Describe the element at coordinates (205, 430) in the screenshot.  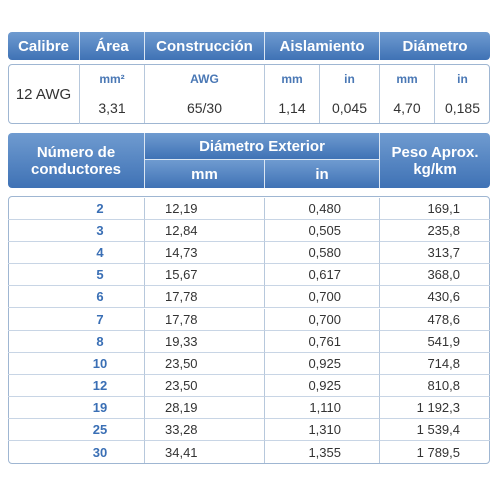
I see `cell-value: 33,28` at that location.